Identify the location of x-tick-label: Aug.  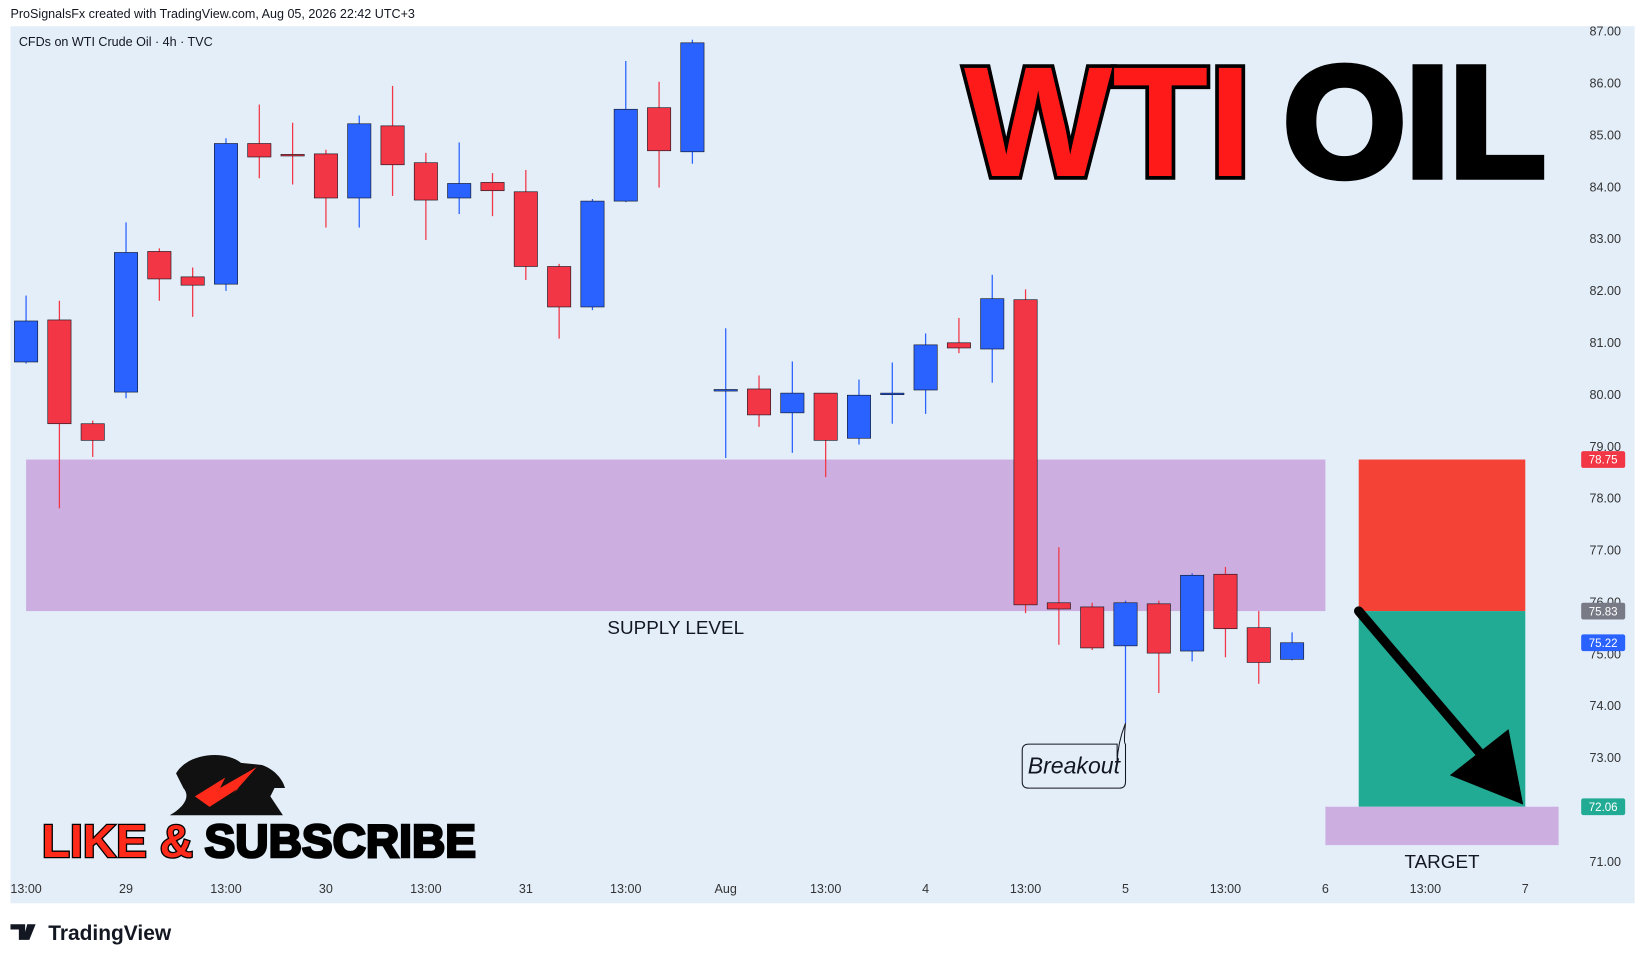
(726, 889).